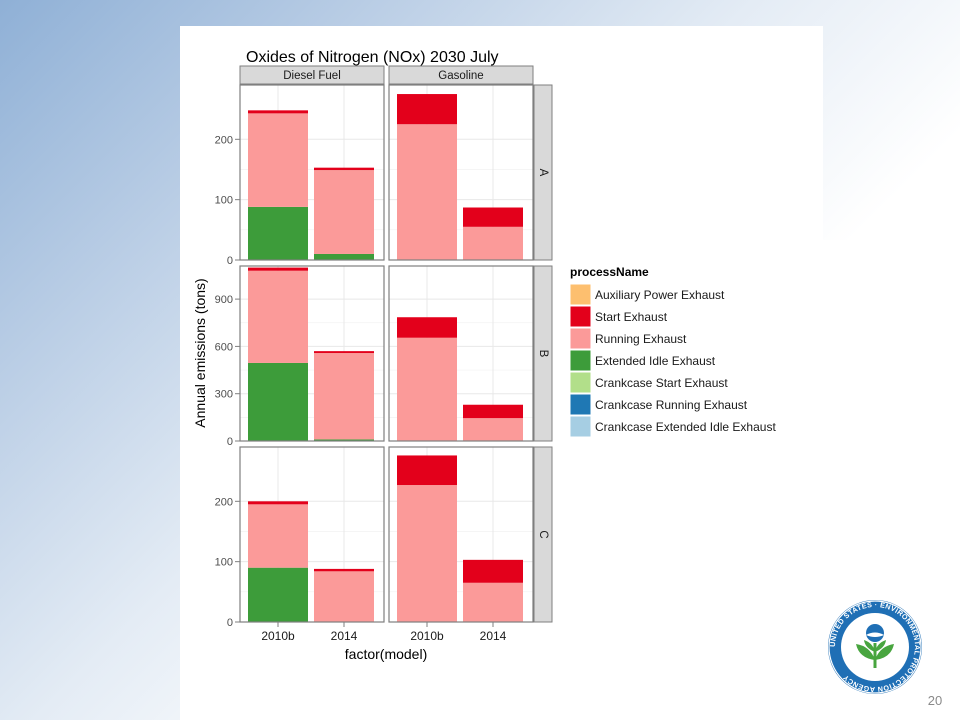  I want to click on facet-label-row: C, so click(543, 534).